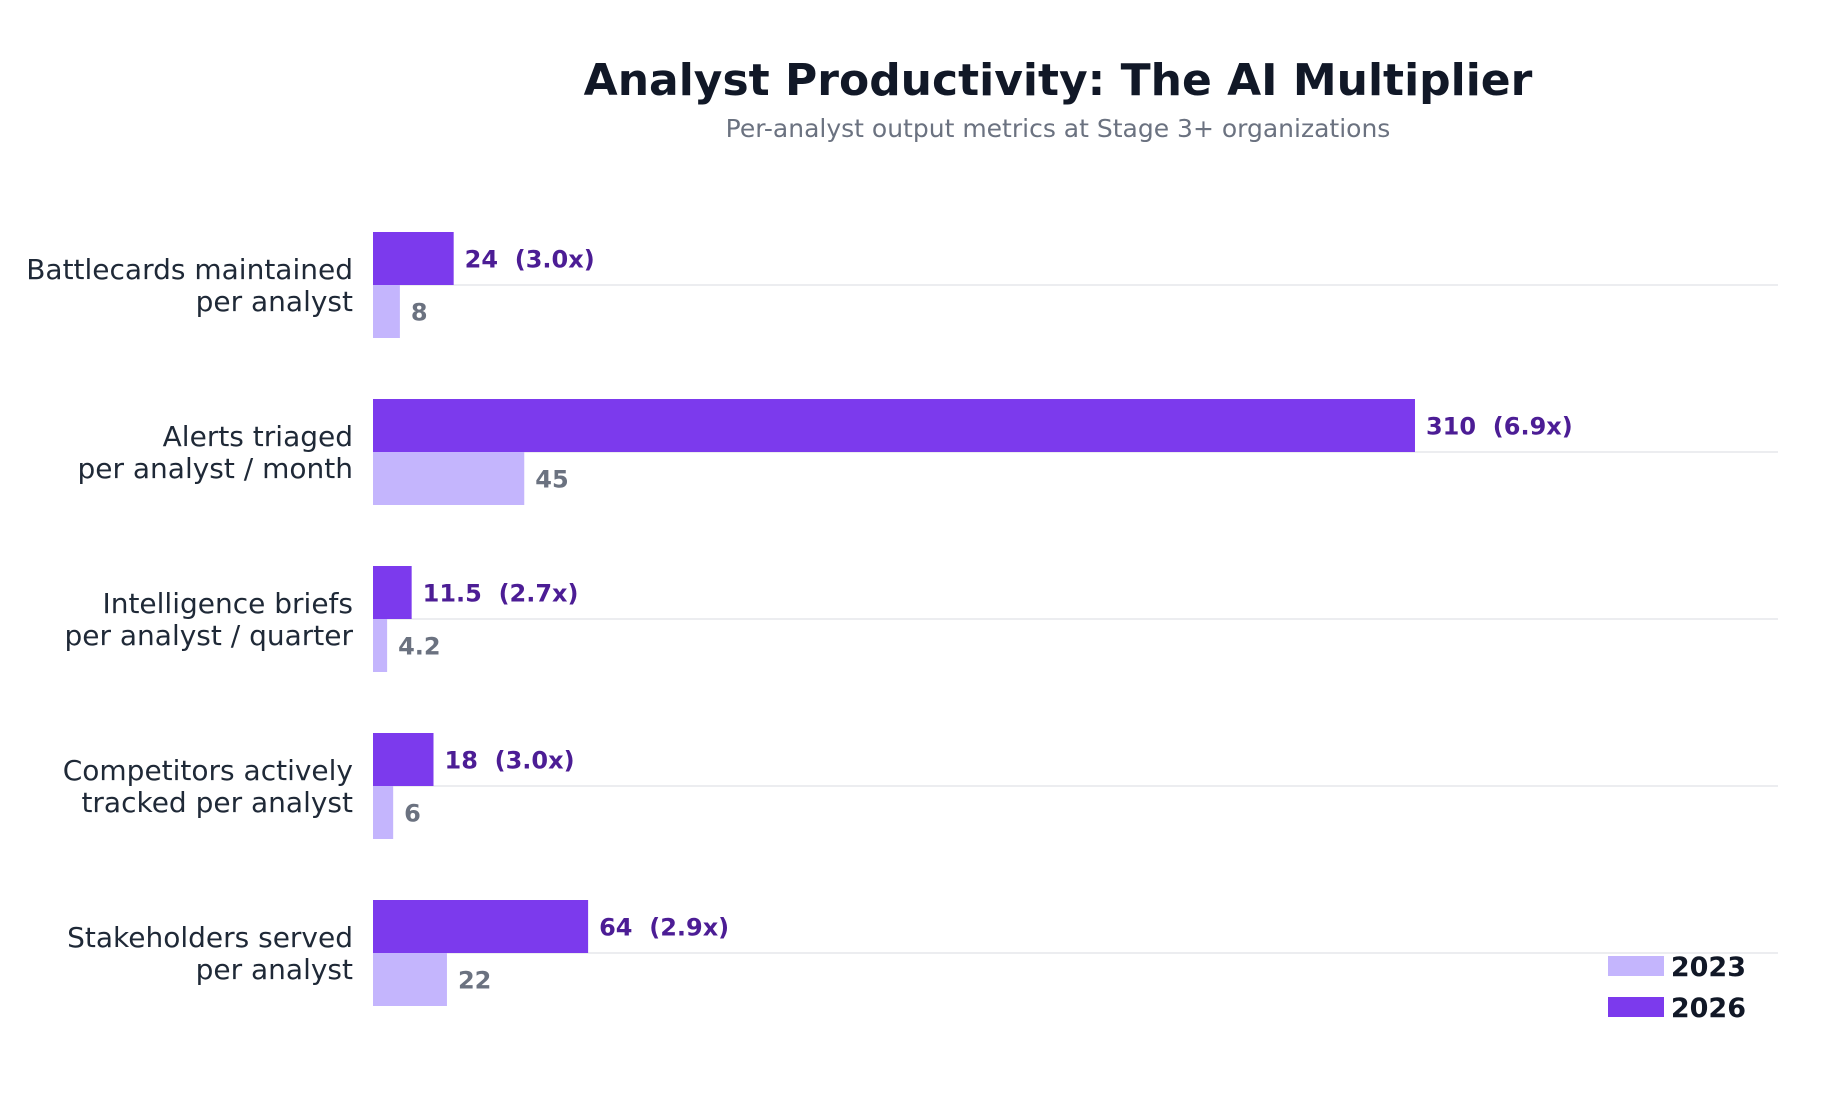 This screenshot has width=1827, height=1099. What do you see at coordinates (215, 468) in the screenshot?
I see `category-label: per analyst / month` at bounding box center [215, 468].